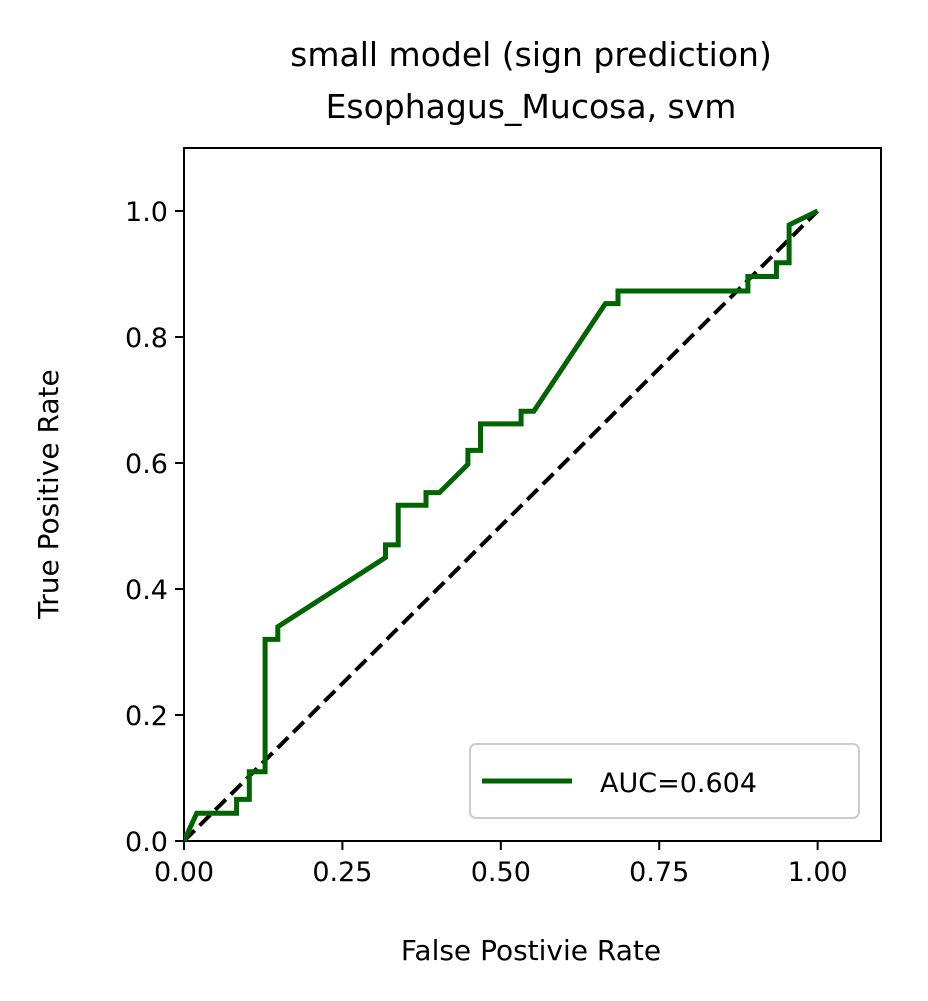 This screenshot has height=1001, width=928. Describe the element at coordinates (659, 872) in the screenshot. I see `x-tick-label: 0.75` at that location.